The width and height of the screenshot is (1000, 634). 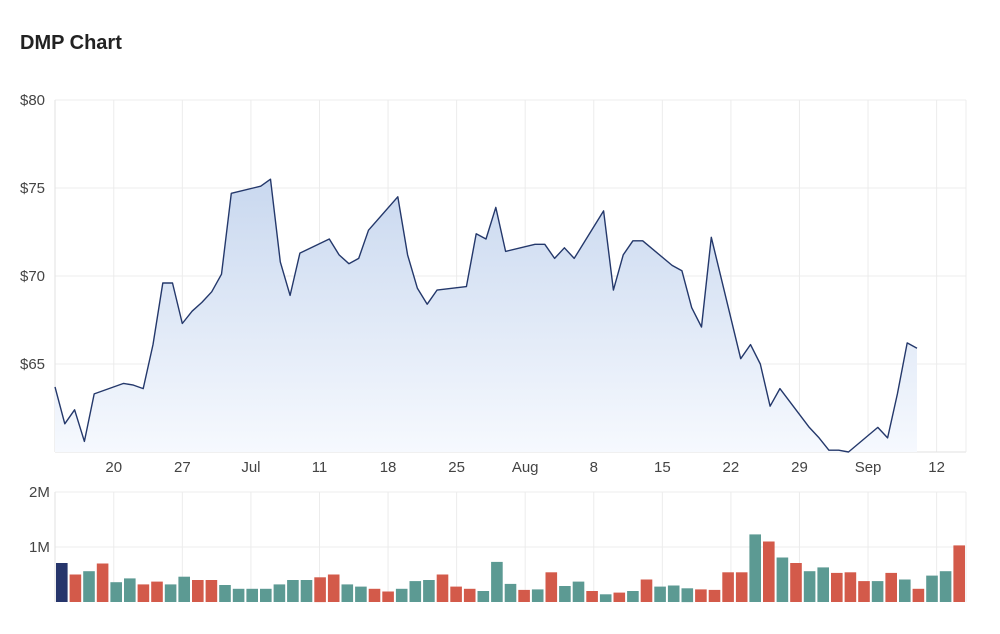 What do you see at coordinates (39, 547) in the screenshot?
I see `volume-y-tick-label: 1M` at bounding box center [39, 547].